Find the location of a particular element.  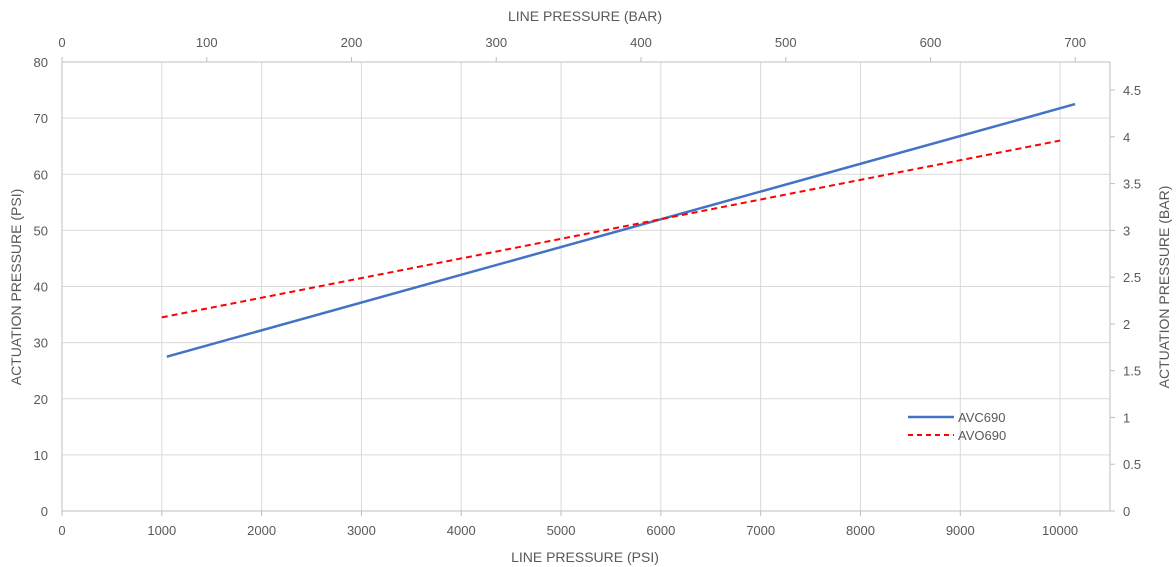

bottom-tick-label: 4000 is located at coordinates (461, 530).